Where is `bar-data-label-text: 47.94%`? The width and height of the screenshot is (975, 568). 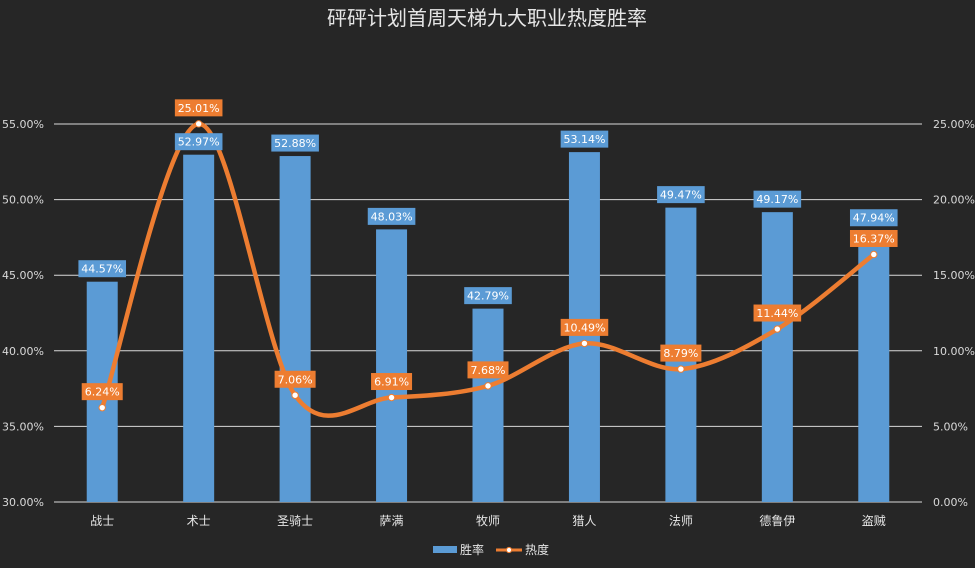
bar-data-label-text: 47.94% is located at coordinates (874, 218).